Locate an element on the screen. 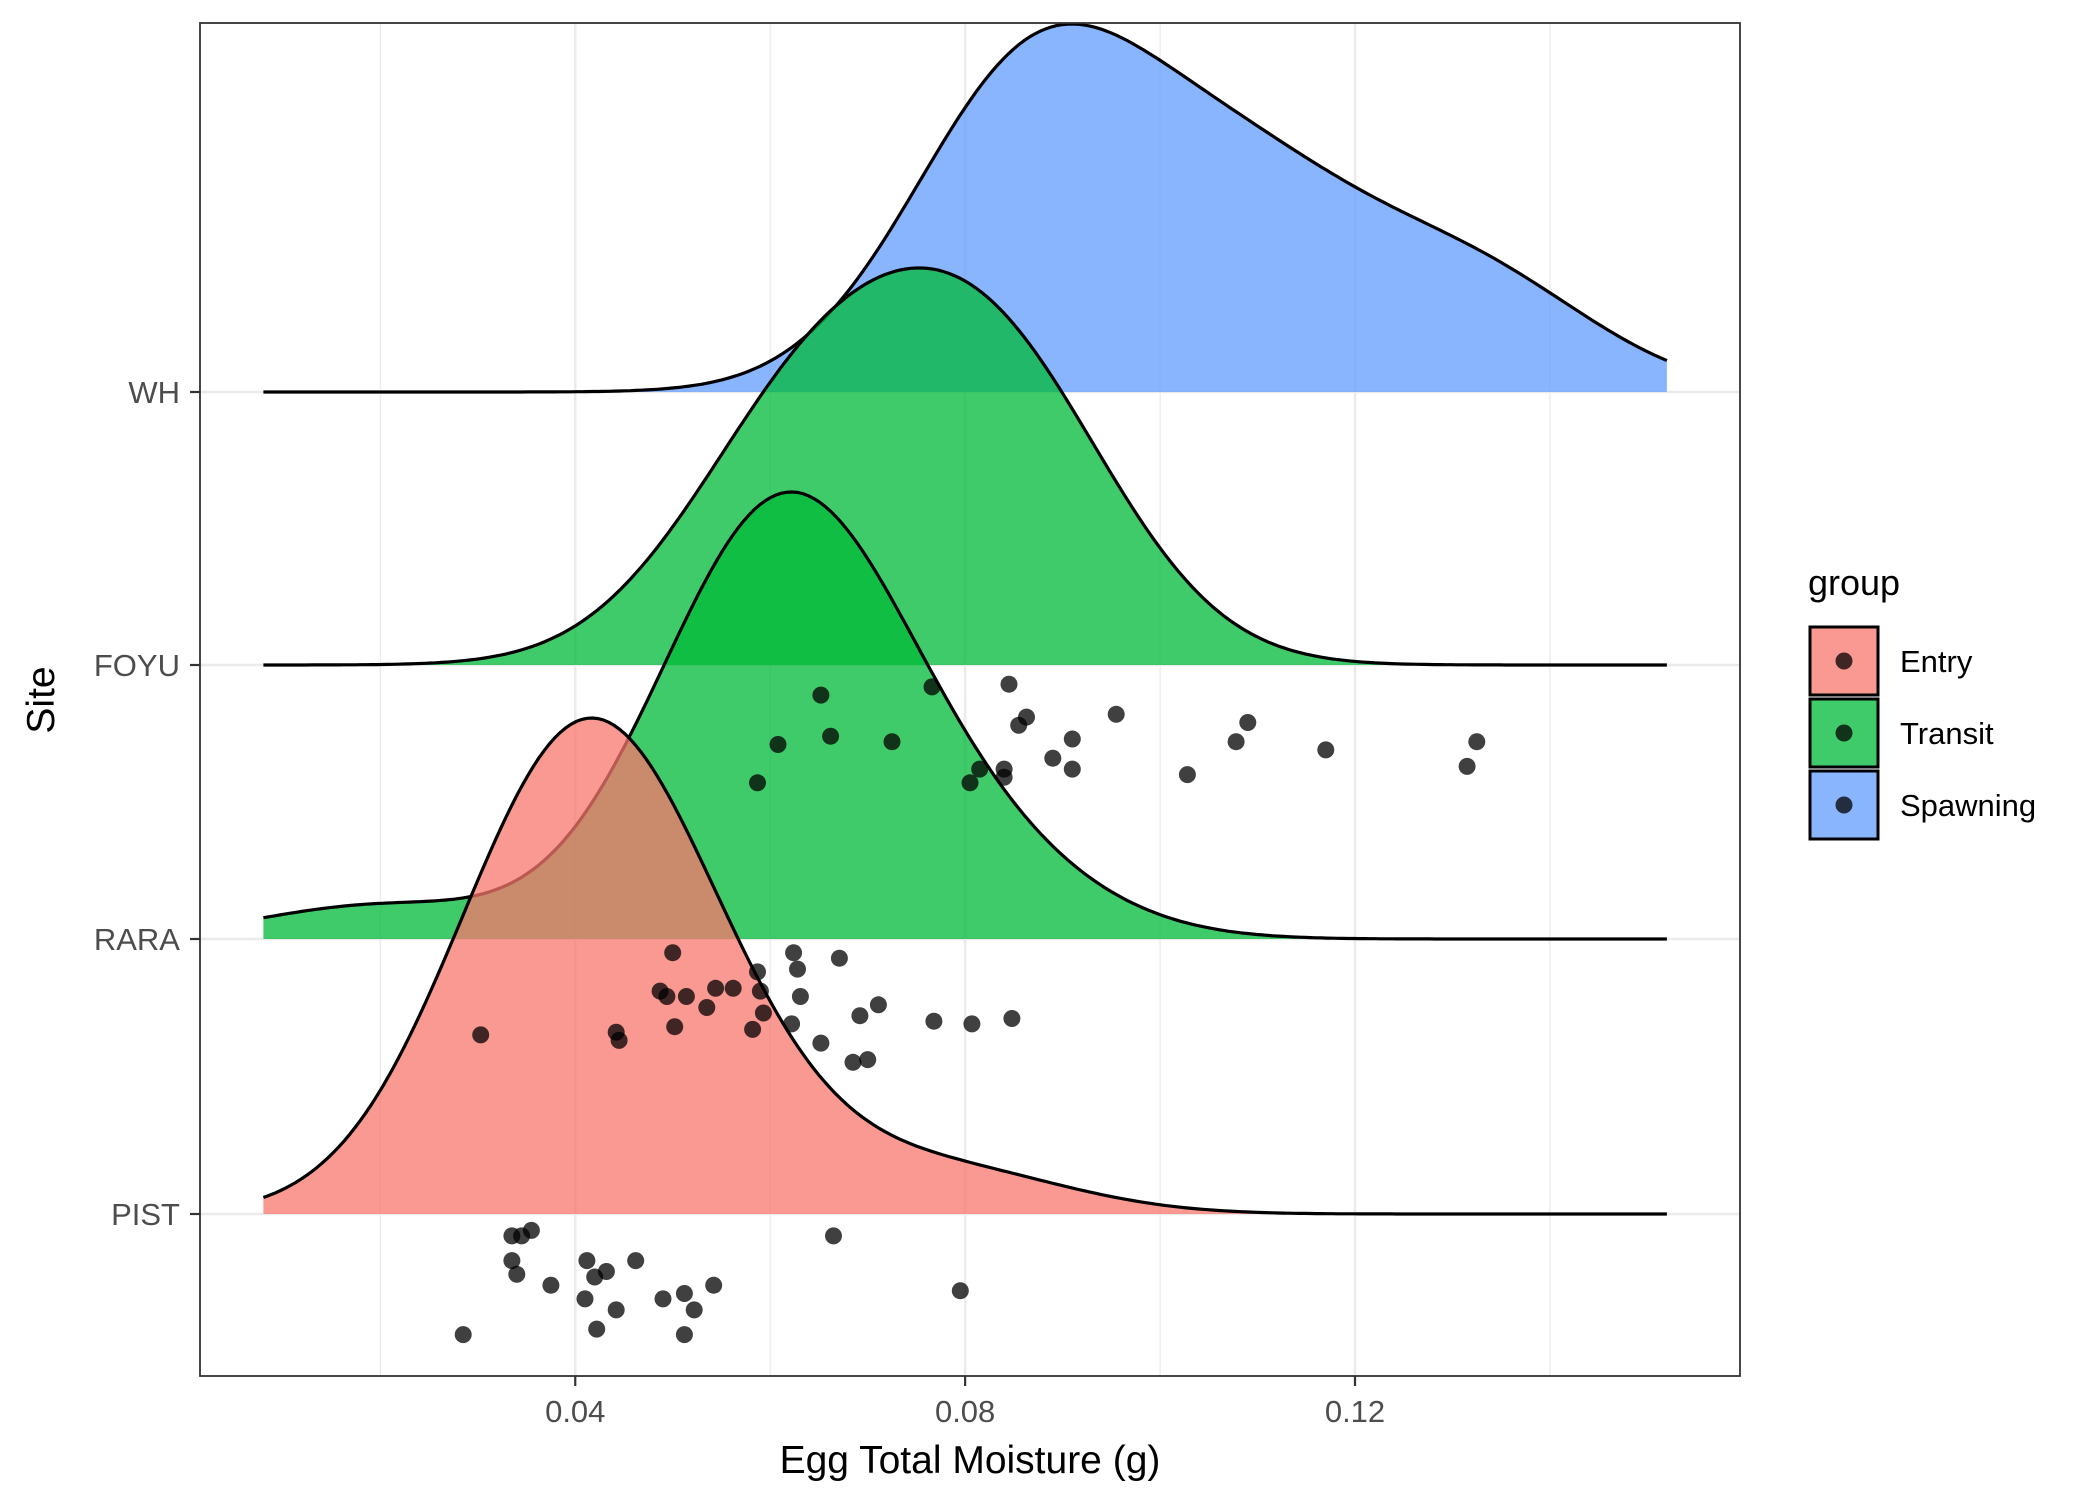 Image resolution: width=2100 pixels, height=1500 pixels. y-axis-title: Site is located at coordinates (41, 699).